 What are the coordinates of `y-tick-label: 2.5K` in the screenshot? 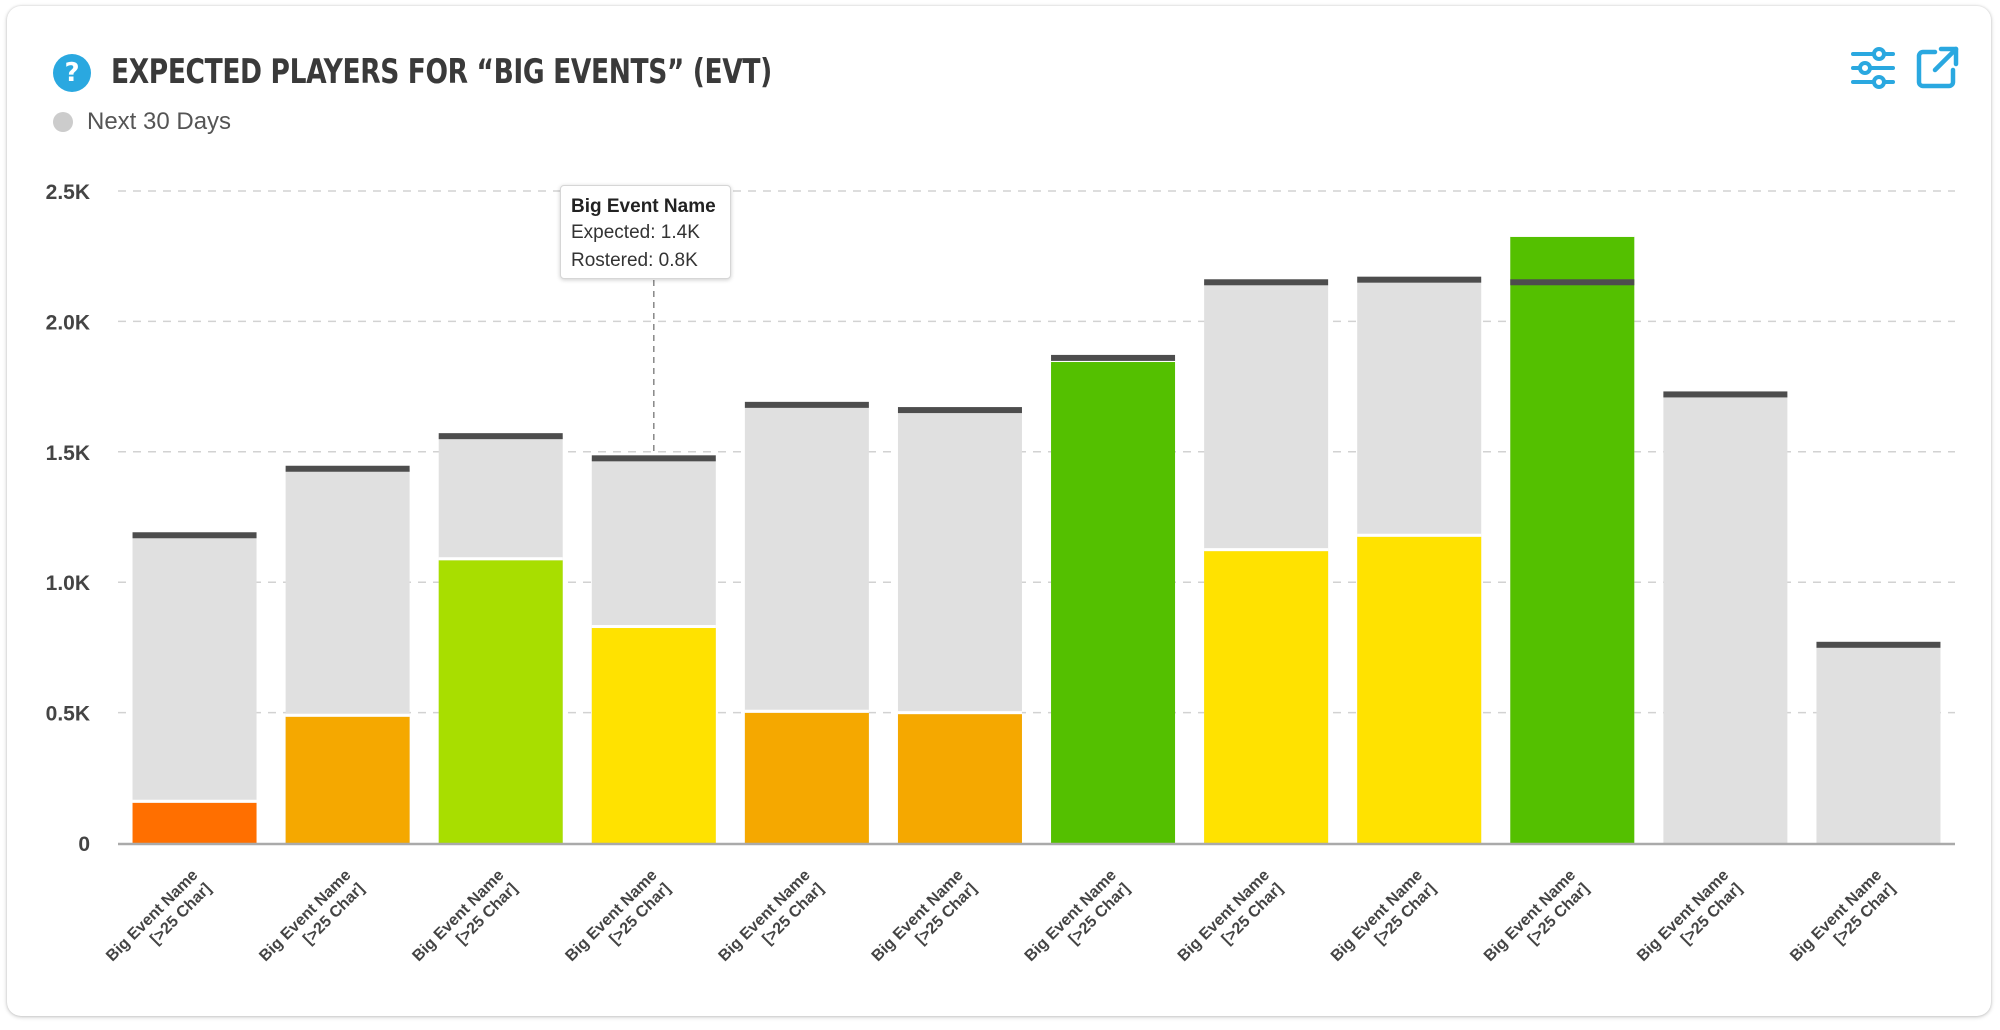 It's located at (68, 192).